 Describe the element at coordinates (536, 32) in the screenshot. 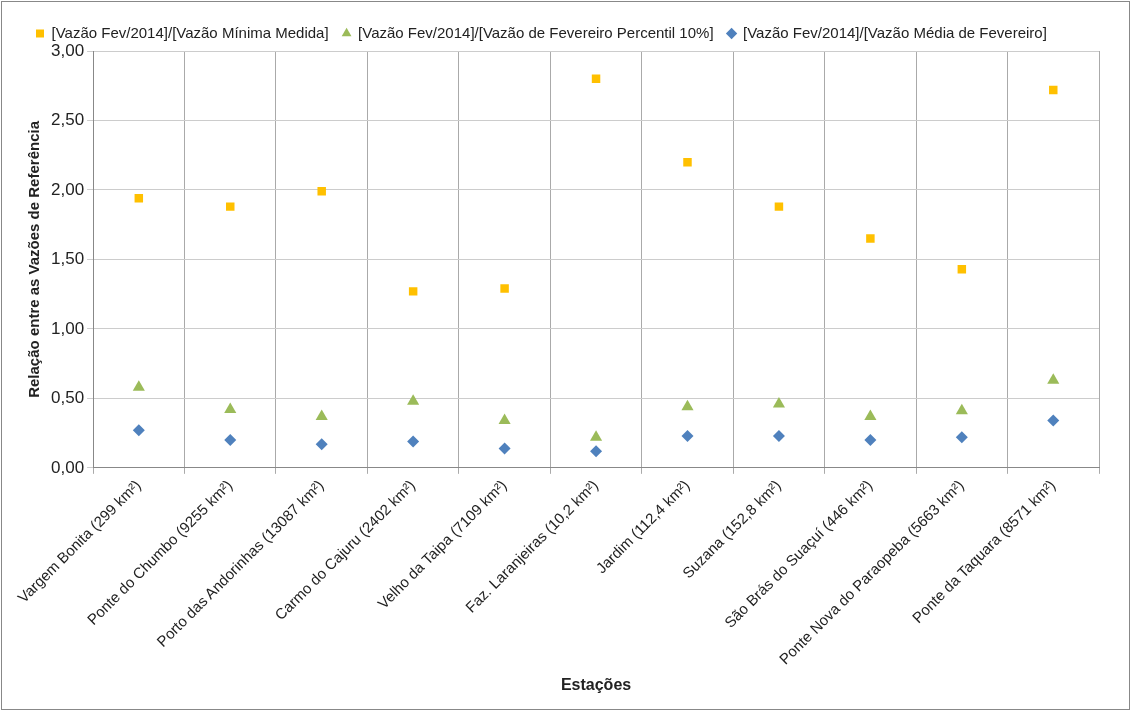

I see `legend-label: [Vazão Fev/2014]/[Vazão de Fevereiro Percentil 10%]` at that location.